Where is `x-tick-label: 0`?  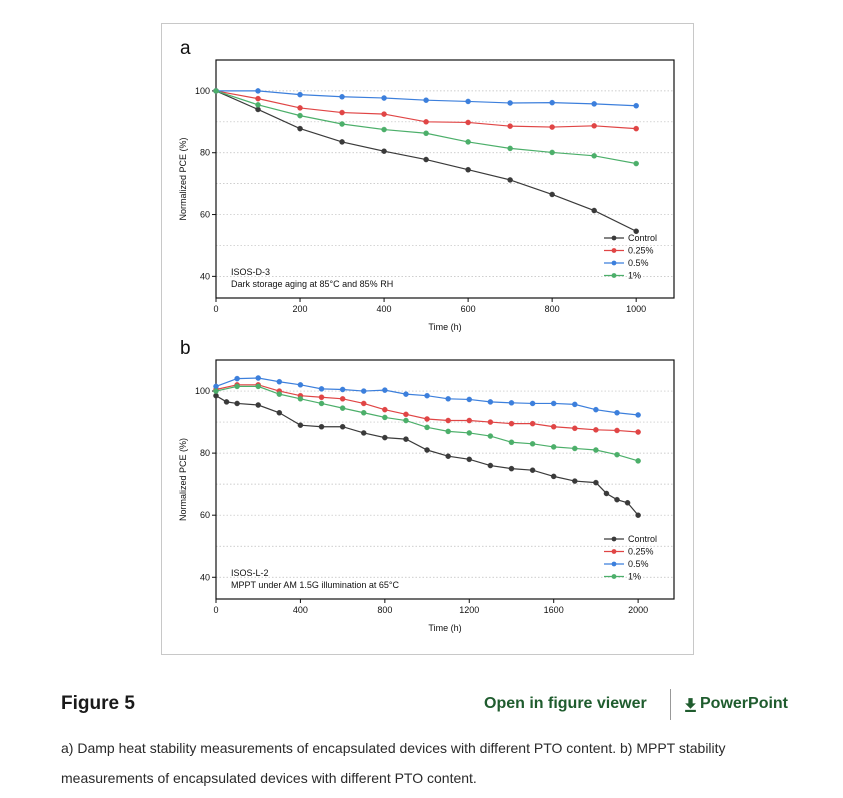 x-tick-label: 0 is located at coordinates (215, 610).